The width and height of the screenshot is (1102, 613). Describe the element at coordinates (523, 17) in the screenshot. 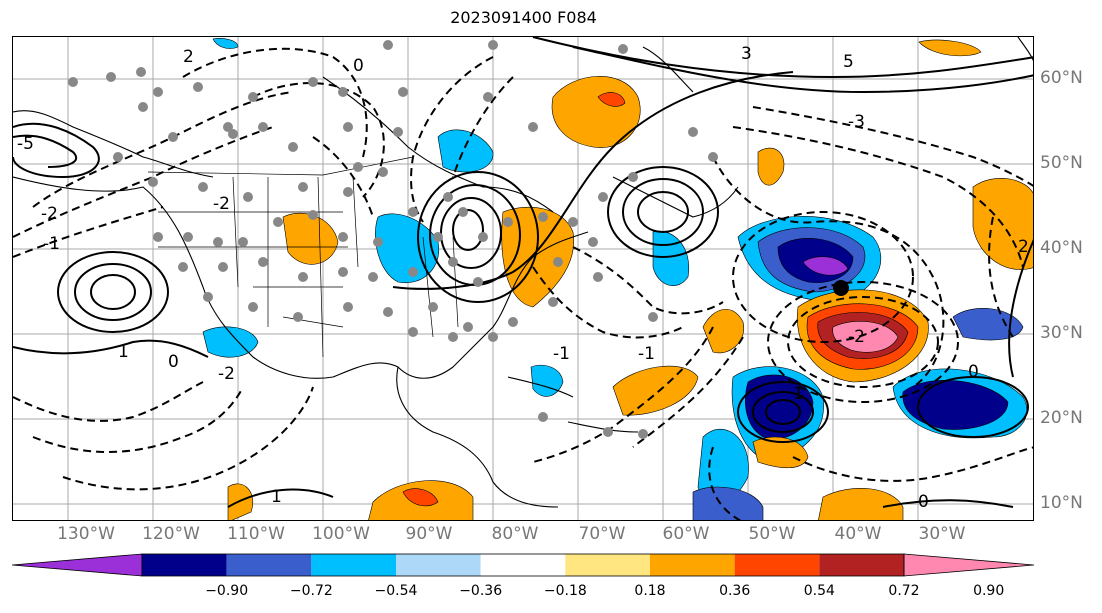

I see `chart-title: 2023091400 F084` at that location.